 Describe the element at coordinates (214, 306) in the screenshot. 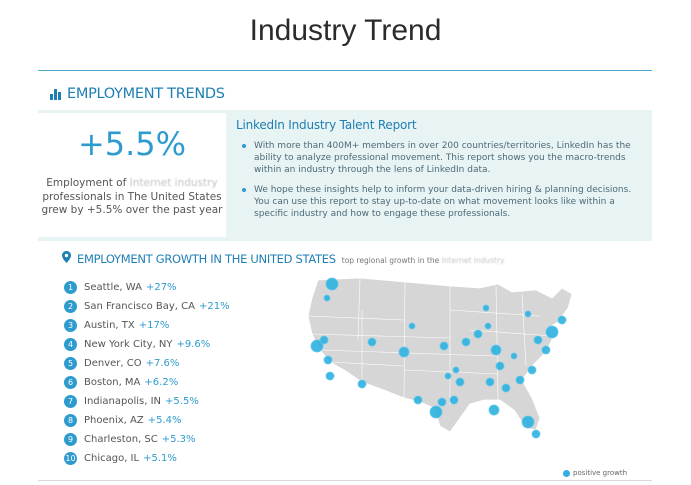

I see `city-growth: +21%` at that location.